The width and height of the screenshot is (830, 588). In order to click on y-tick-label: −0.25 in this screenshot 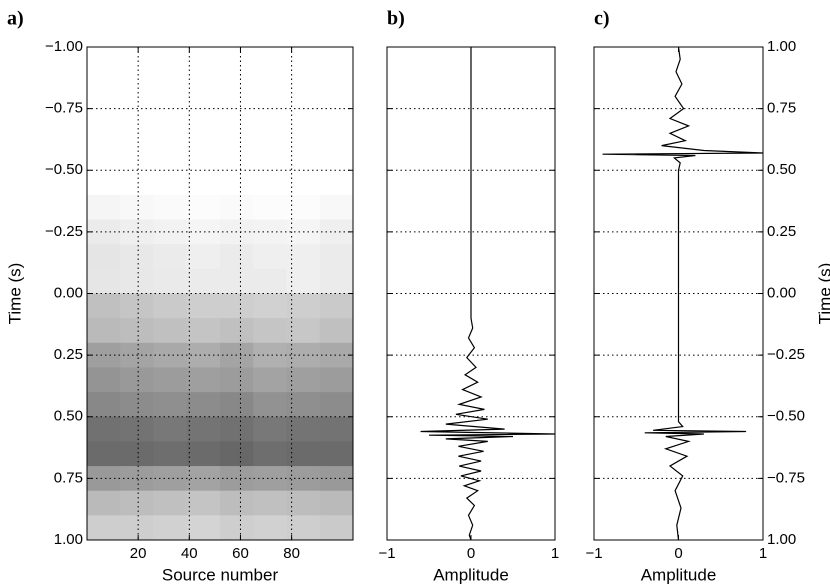, I will do `click(786, 354)`.